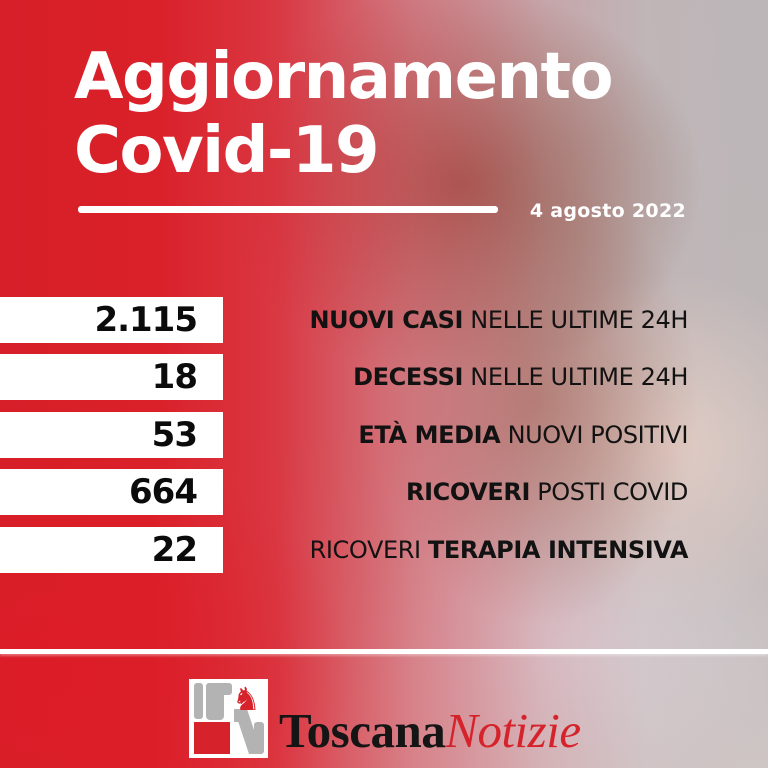 This screenshot has height=768, width=768. What do you see at coordinates (111, 435) in the screenshot?
I see `stat-bar: 53` at bounding box center [111, 435].